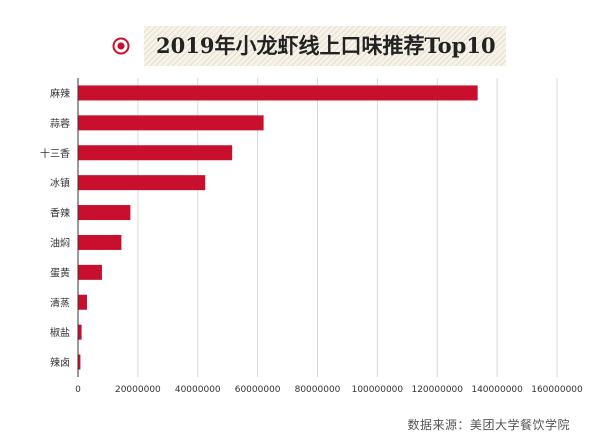 The width and height of the screenshot is (600, 447). Describe the element at coordinates (60, 123) in the screenshot. I see `category-label: 蒜蓉` at that location.